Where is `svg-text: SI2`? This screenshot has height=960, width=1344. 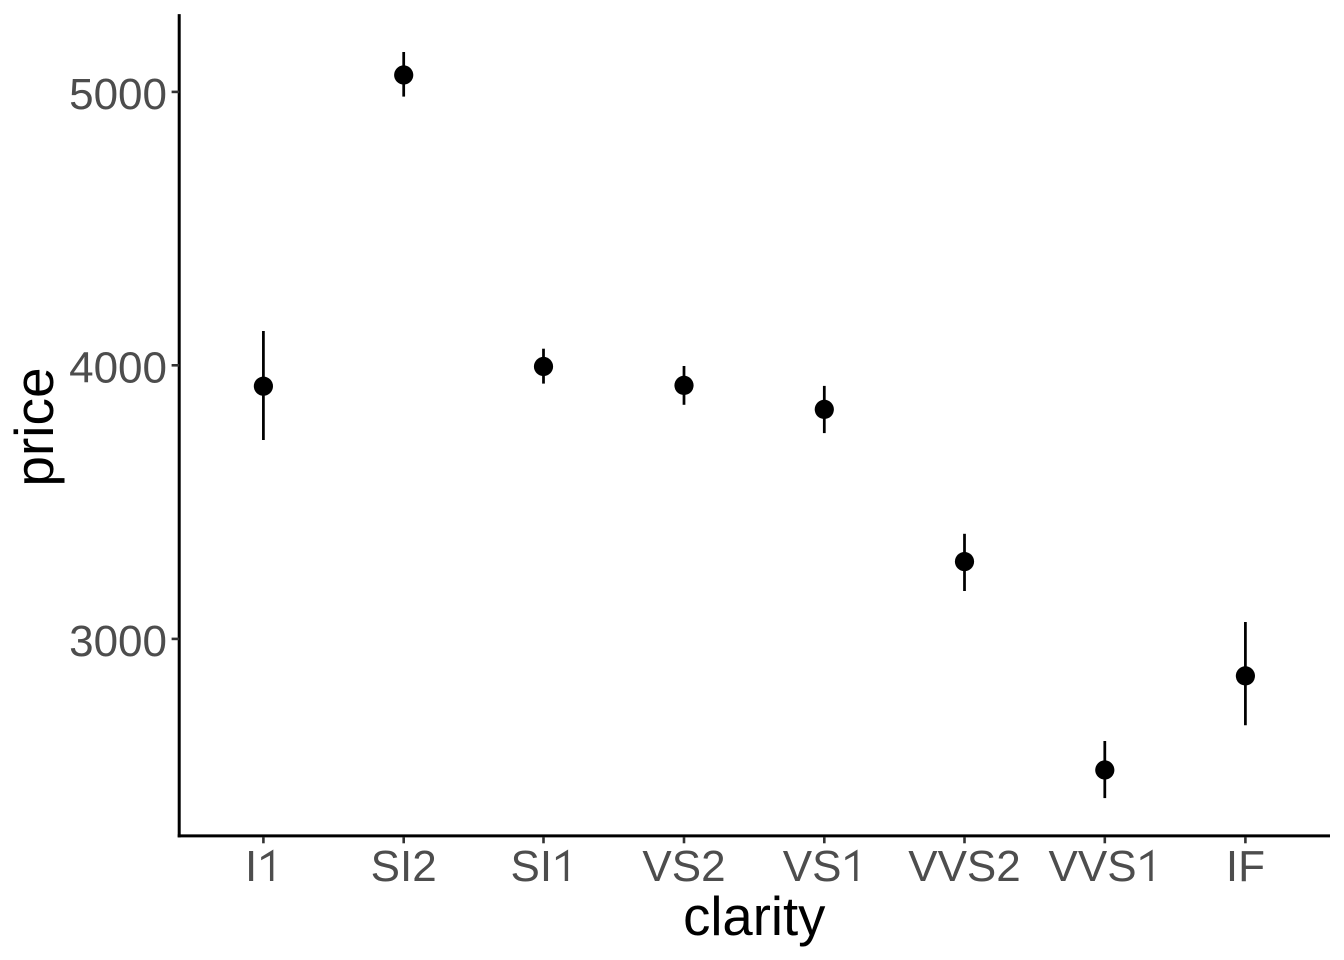 svg-text: SI2 is located at coordinates (404, 866).